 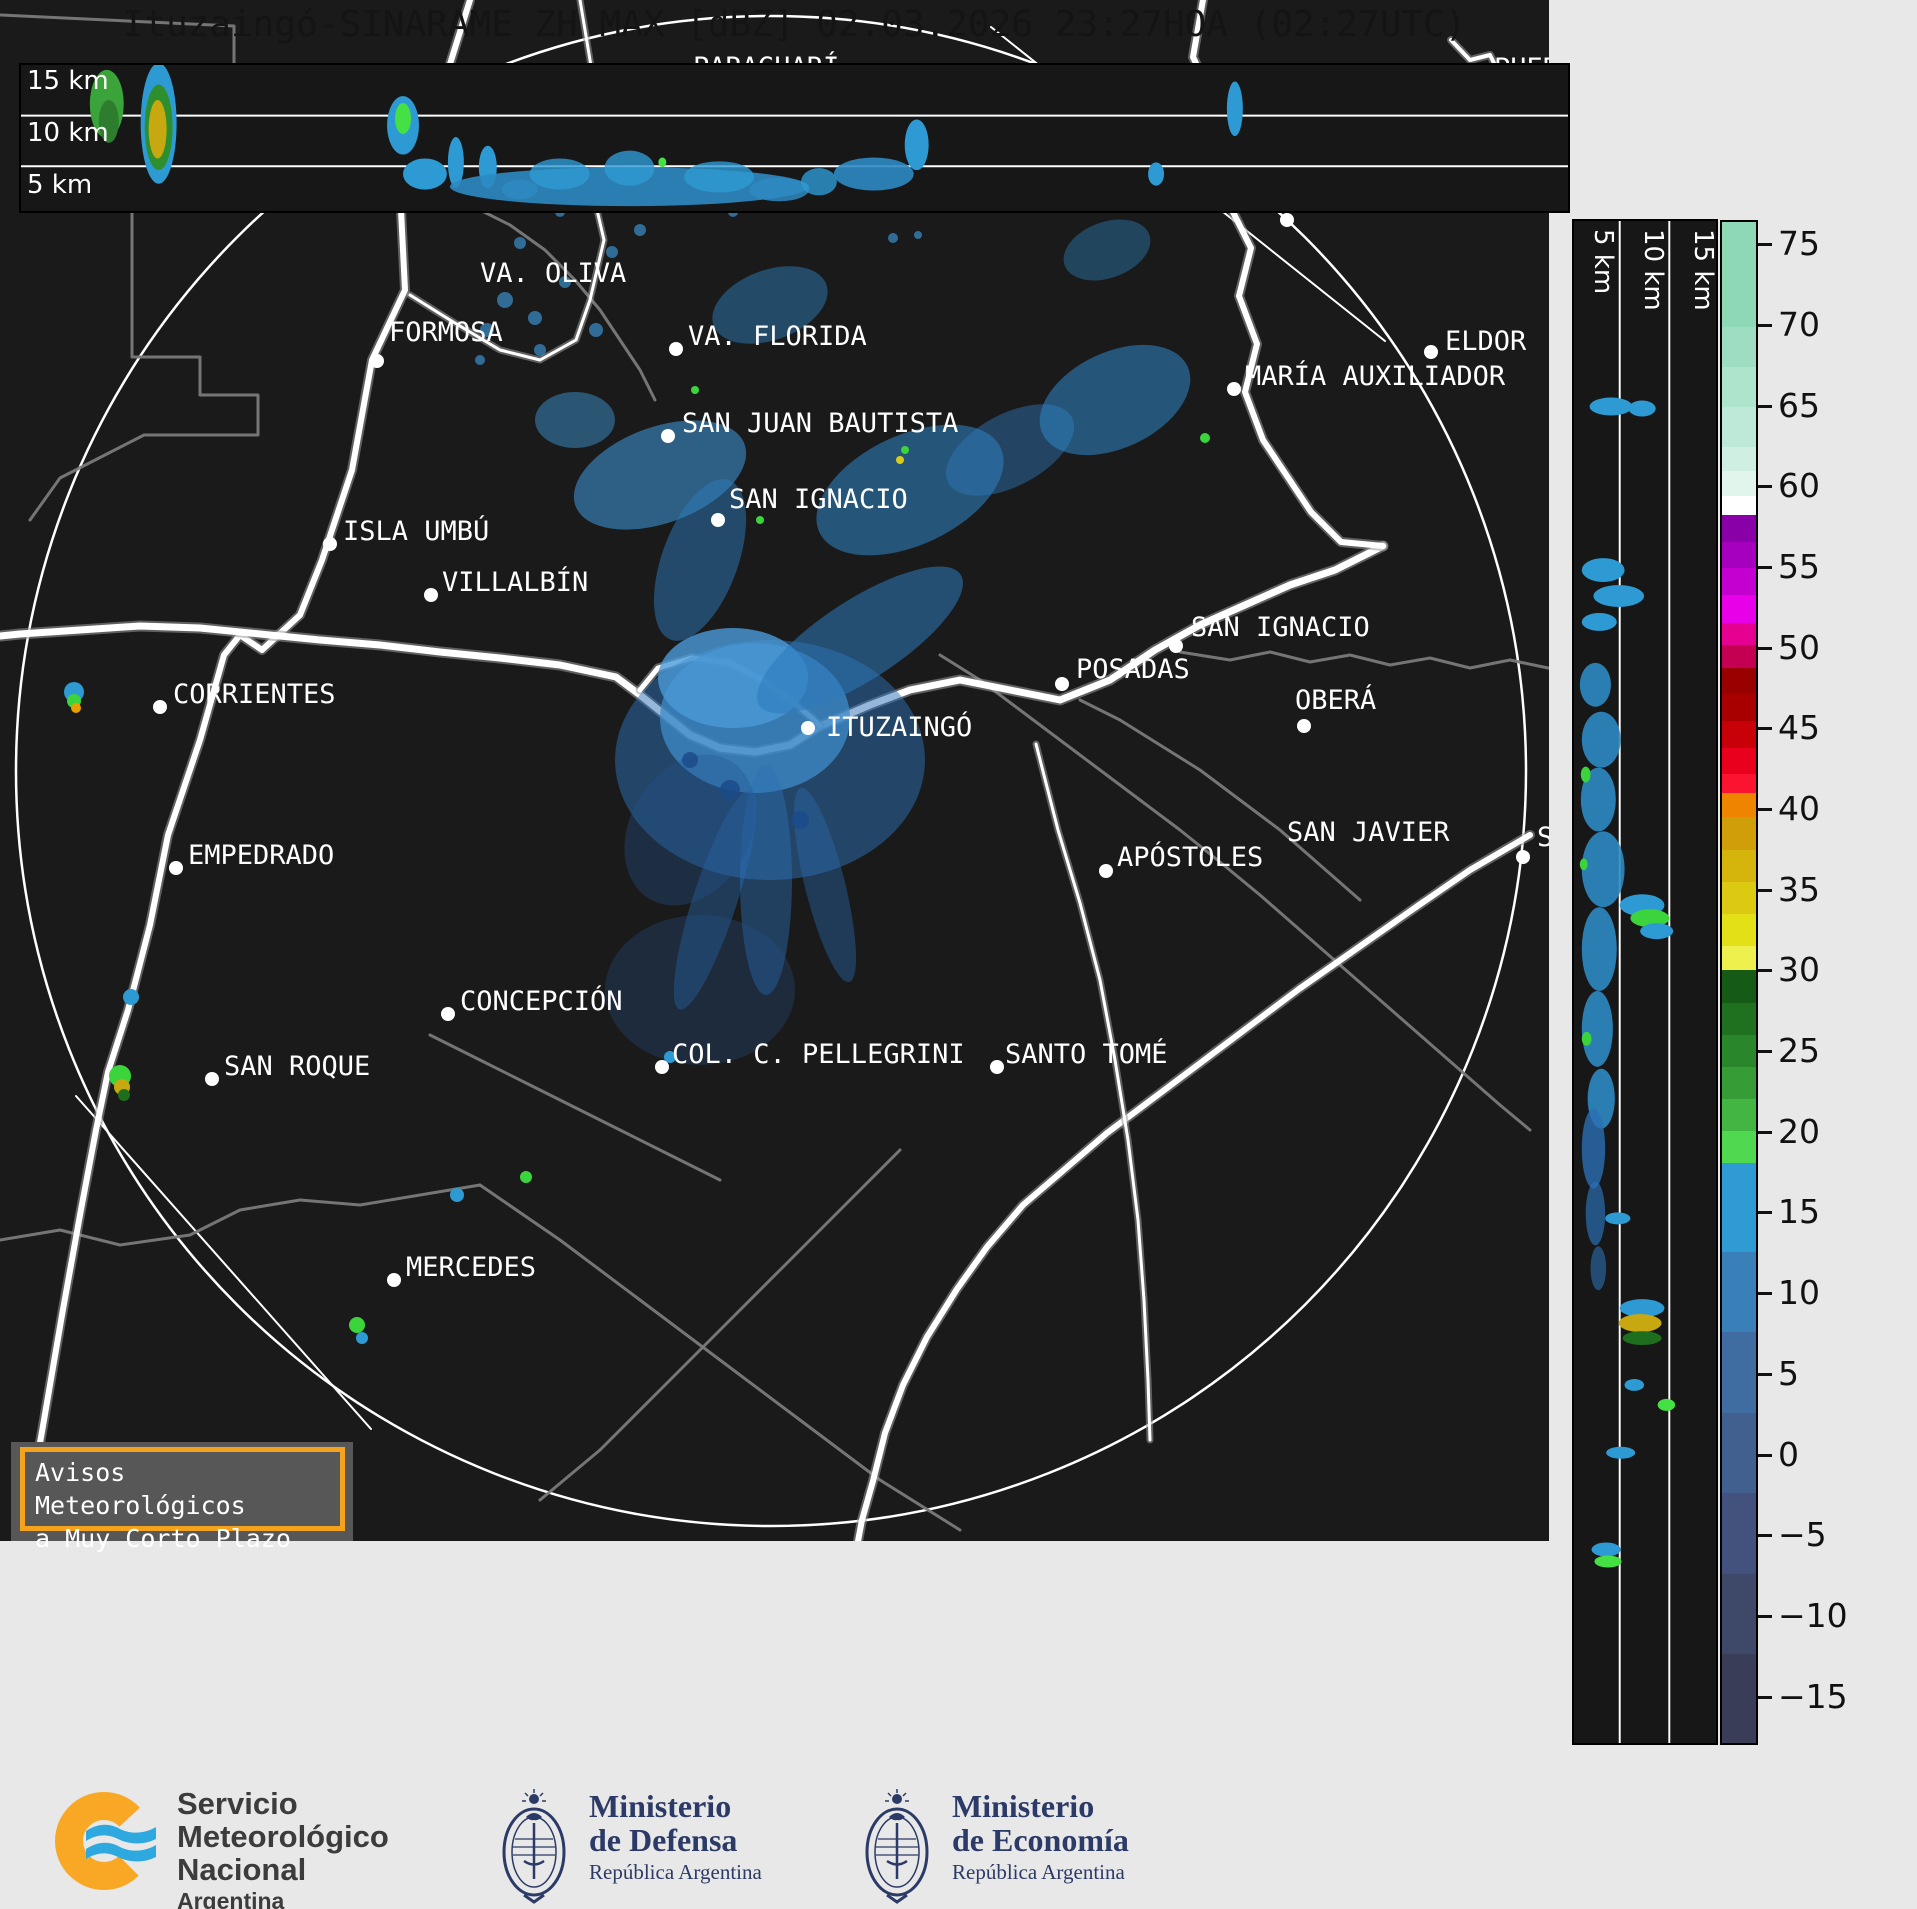 I want to click on defensa-line-2: de Defensa, so click(x=663, y=1840).